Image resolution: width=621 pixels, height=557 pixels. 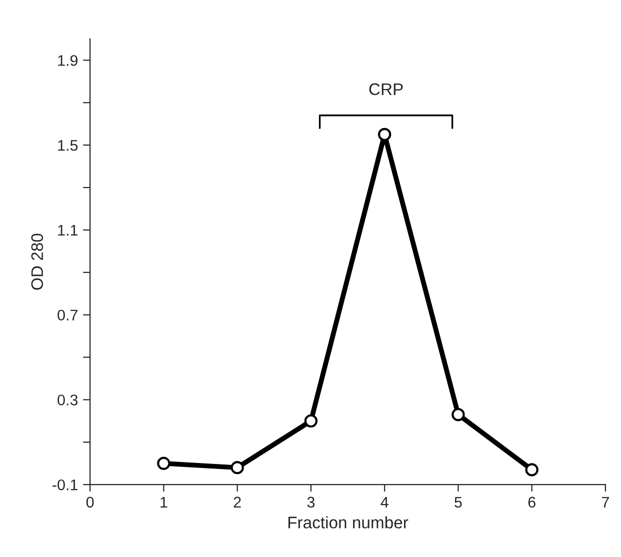 I want to click on y-axis-title: OD 280, so click(x=37, y=262).